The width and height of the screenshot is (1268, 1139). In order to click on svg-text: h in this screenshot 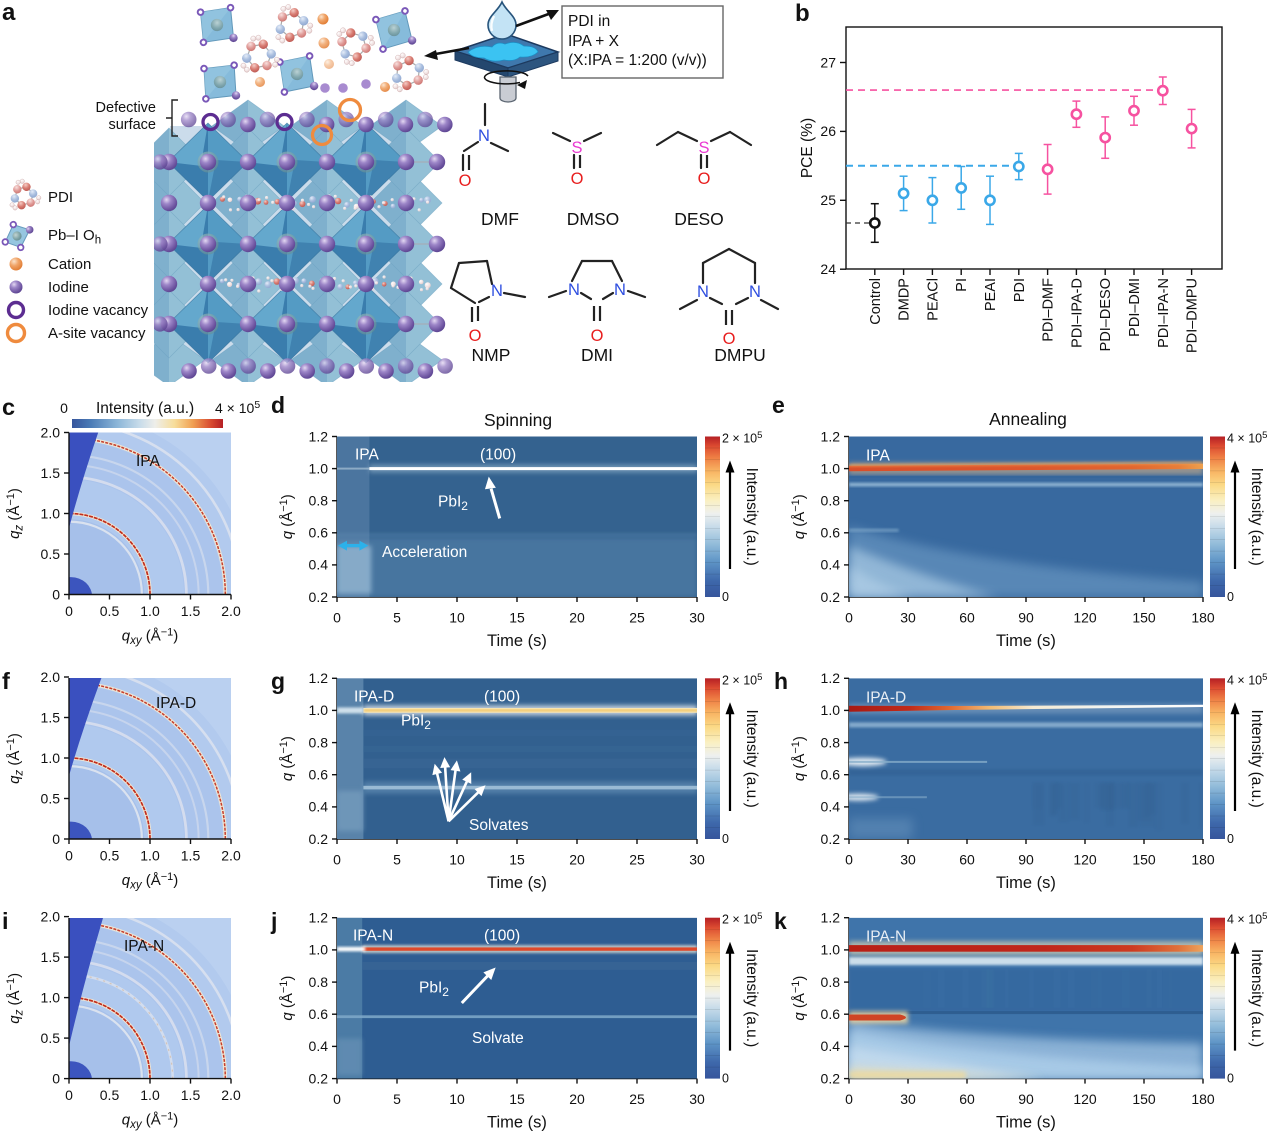, I will do `click(781, 681)`.